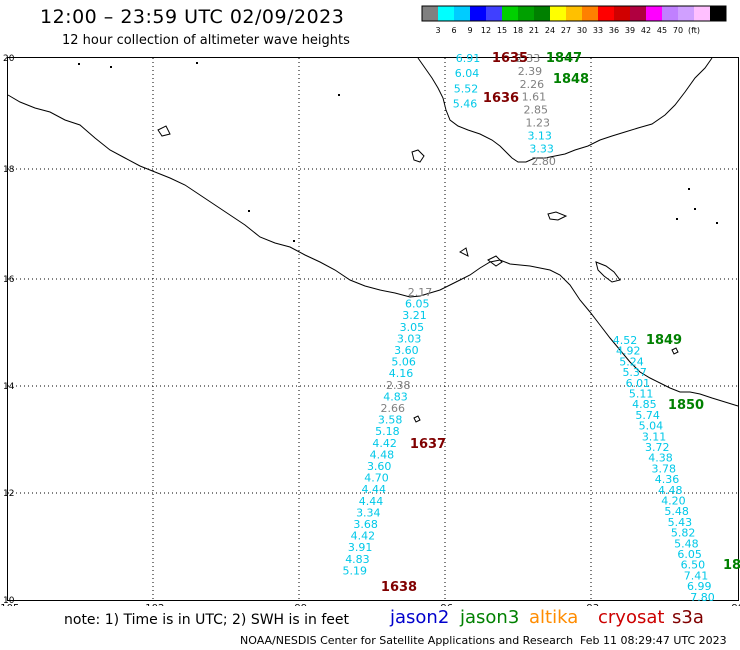 This screenshot has height=650, width=740. Describe the element at coordinates (734, 604) in the screenshot. I see `longitude-tick-label: -90` at that location.